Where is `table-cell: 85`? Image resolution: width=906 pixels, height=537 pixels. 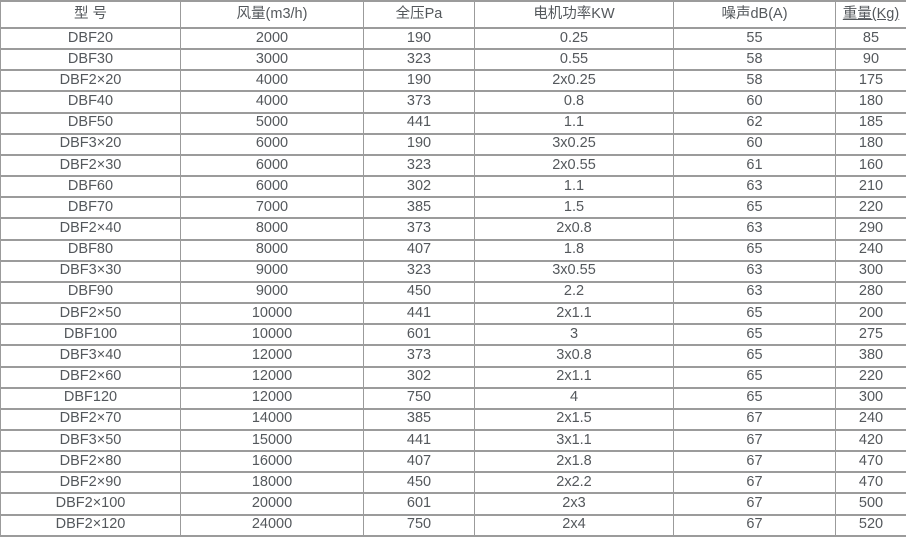
table-cell: 85 is located at coordinates (870, 38).